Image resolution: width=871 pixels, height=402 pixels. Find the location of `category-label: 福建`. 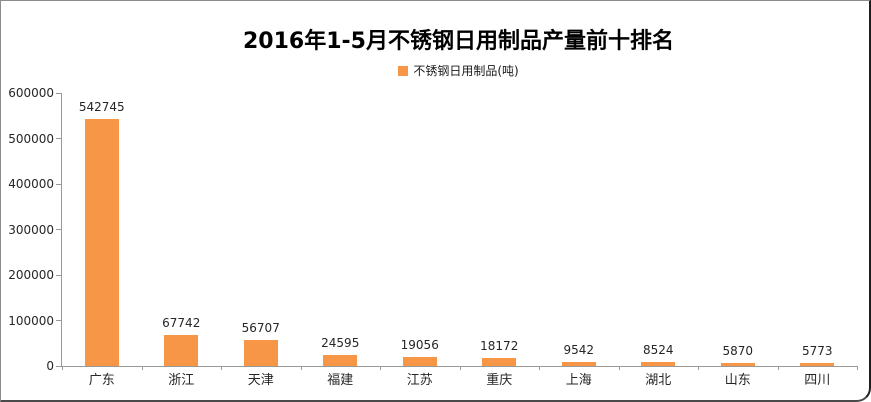

category-label: 福建 is located at coordinates (340, 380).